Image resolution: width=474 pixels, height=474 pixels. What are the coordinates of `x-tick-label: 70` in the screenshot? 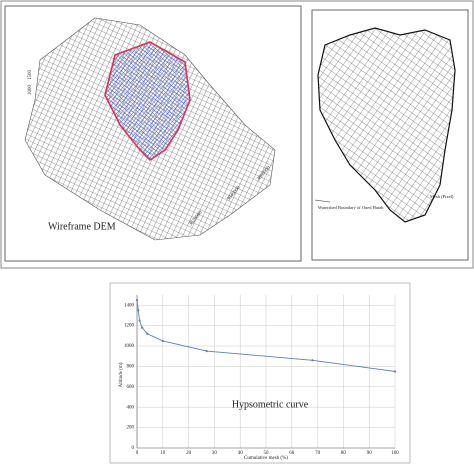 It's located at (318, 453).